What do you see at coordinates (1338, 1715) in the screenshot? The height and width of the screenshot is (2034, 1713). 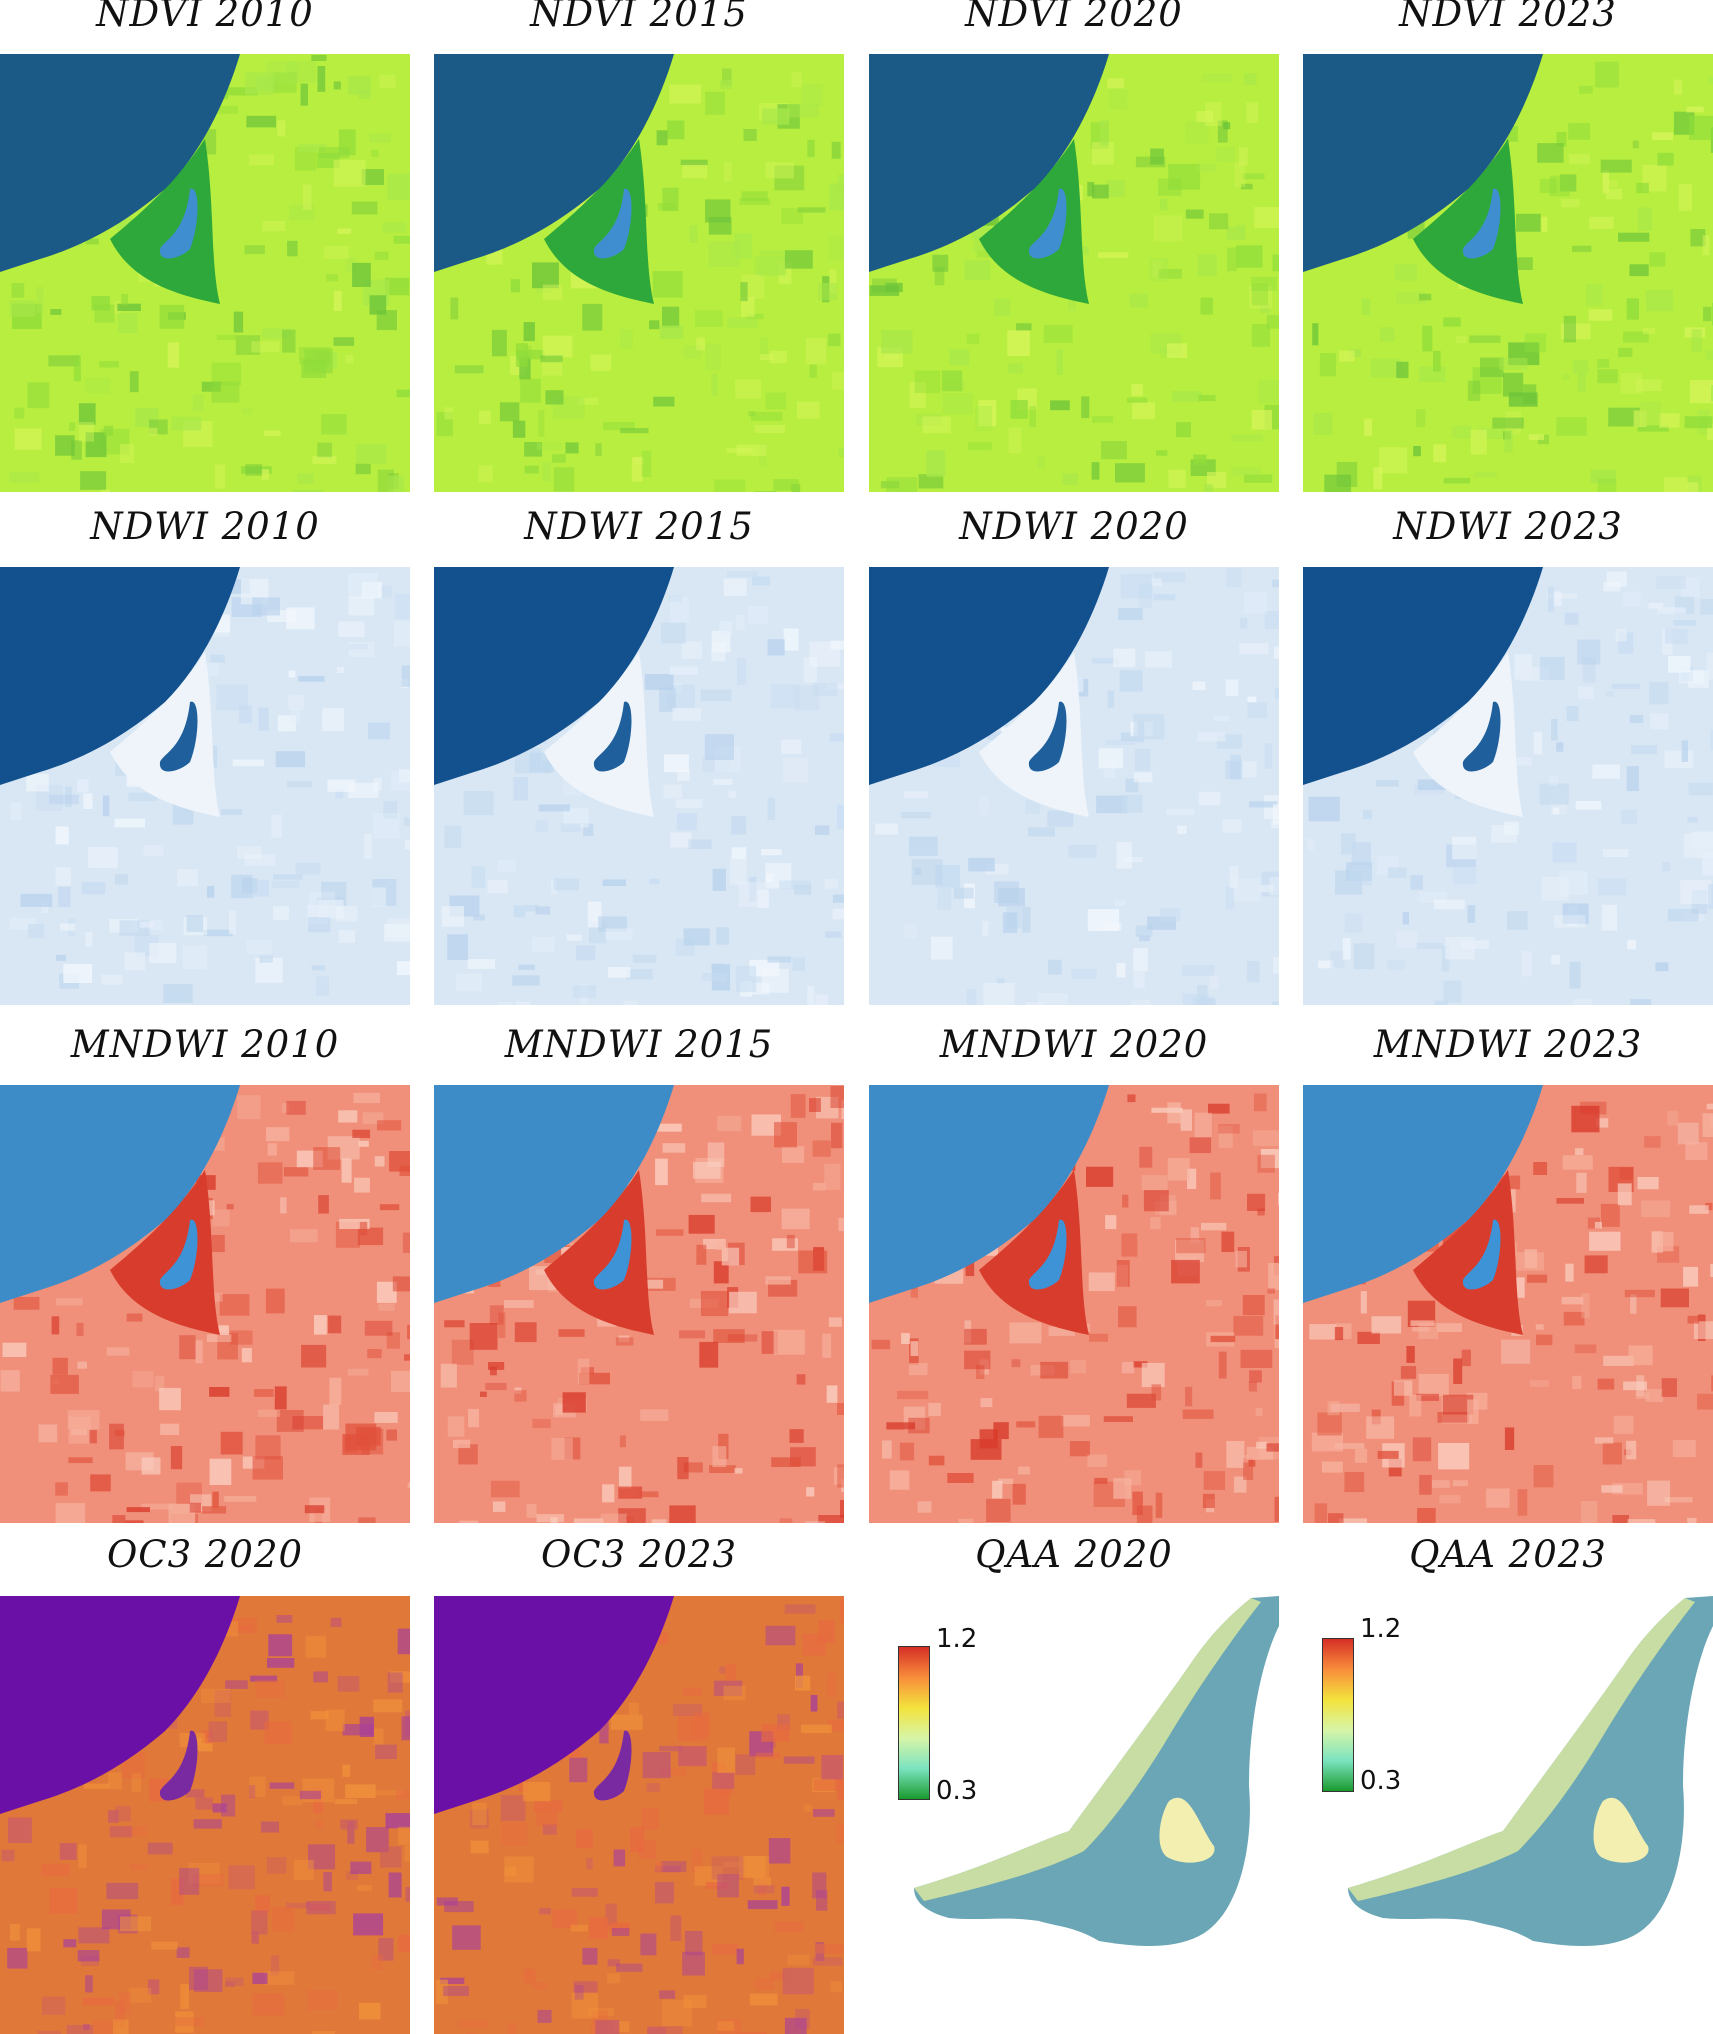 I see `qaa-2023-colorbar` at bounding box center [1338, 1715].